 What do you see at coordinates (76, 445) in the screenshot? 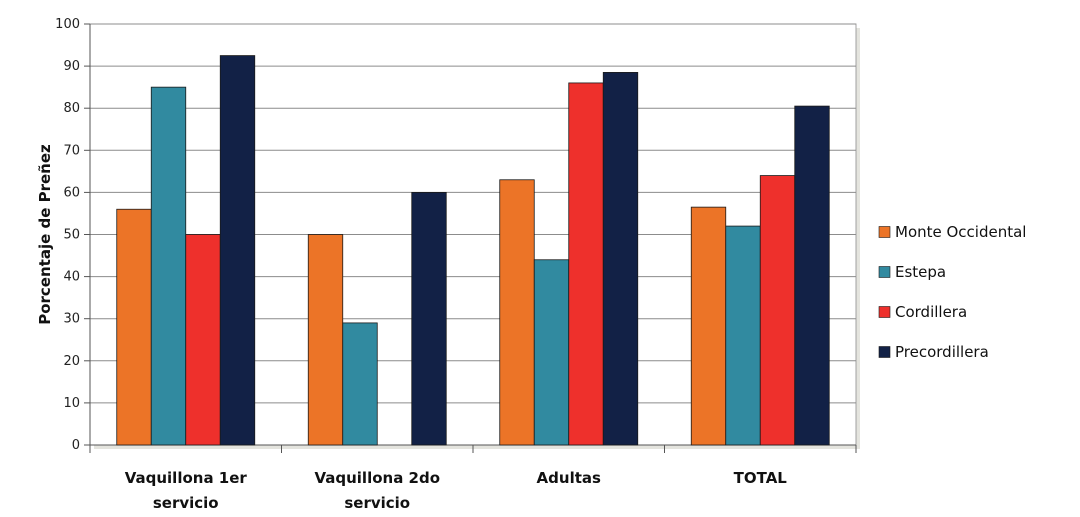
I see `y-tick-label: 0` at bounding box center [76, 445].